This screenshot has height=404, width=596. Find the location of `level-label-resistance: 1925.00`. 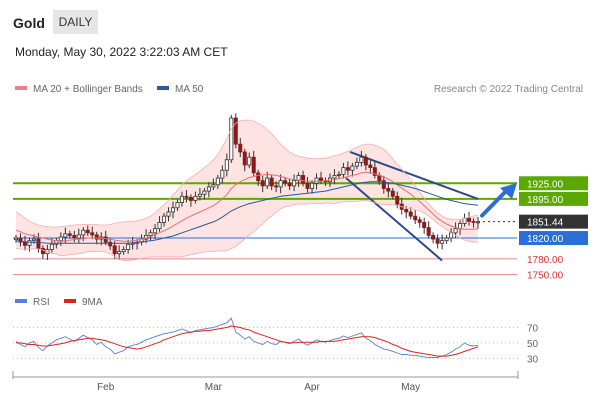

level-label-resistance: 1925.00 is located at coordinates (553, 183).